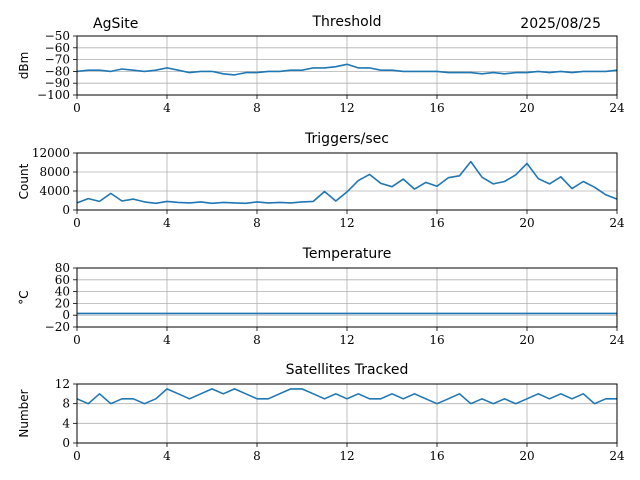  Describe the element at coordinates (526, 108) in the screenshot. I see `threshold-xtick-label-5: 20` at that location.